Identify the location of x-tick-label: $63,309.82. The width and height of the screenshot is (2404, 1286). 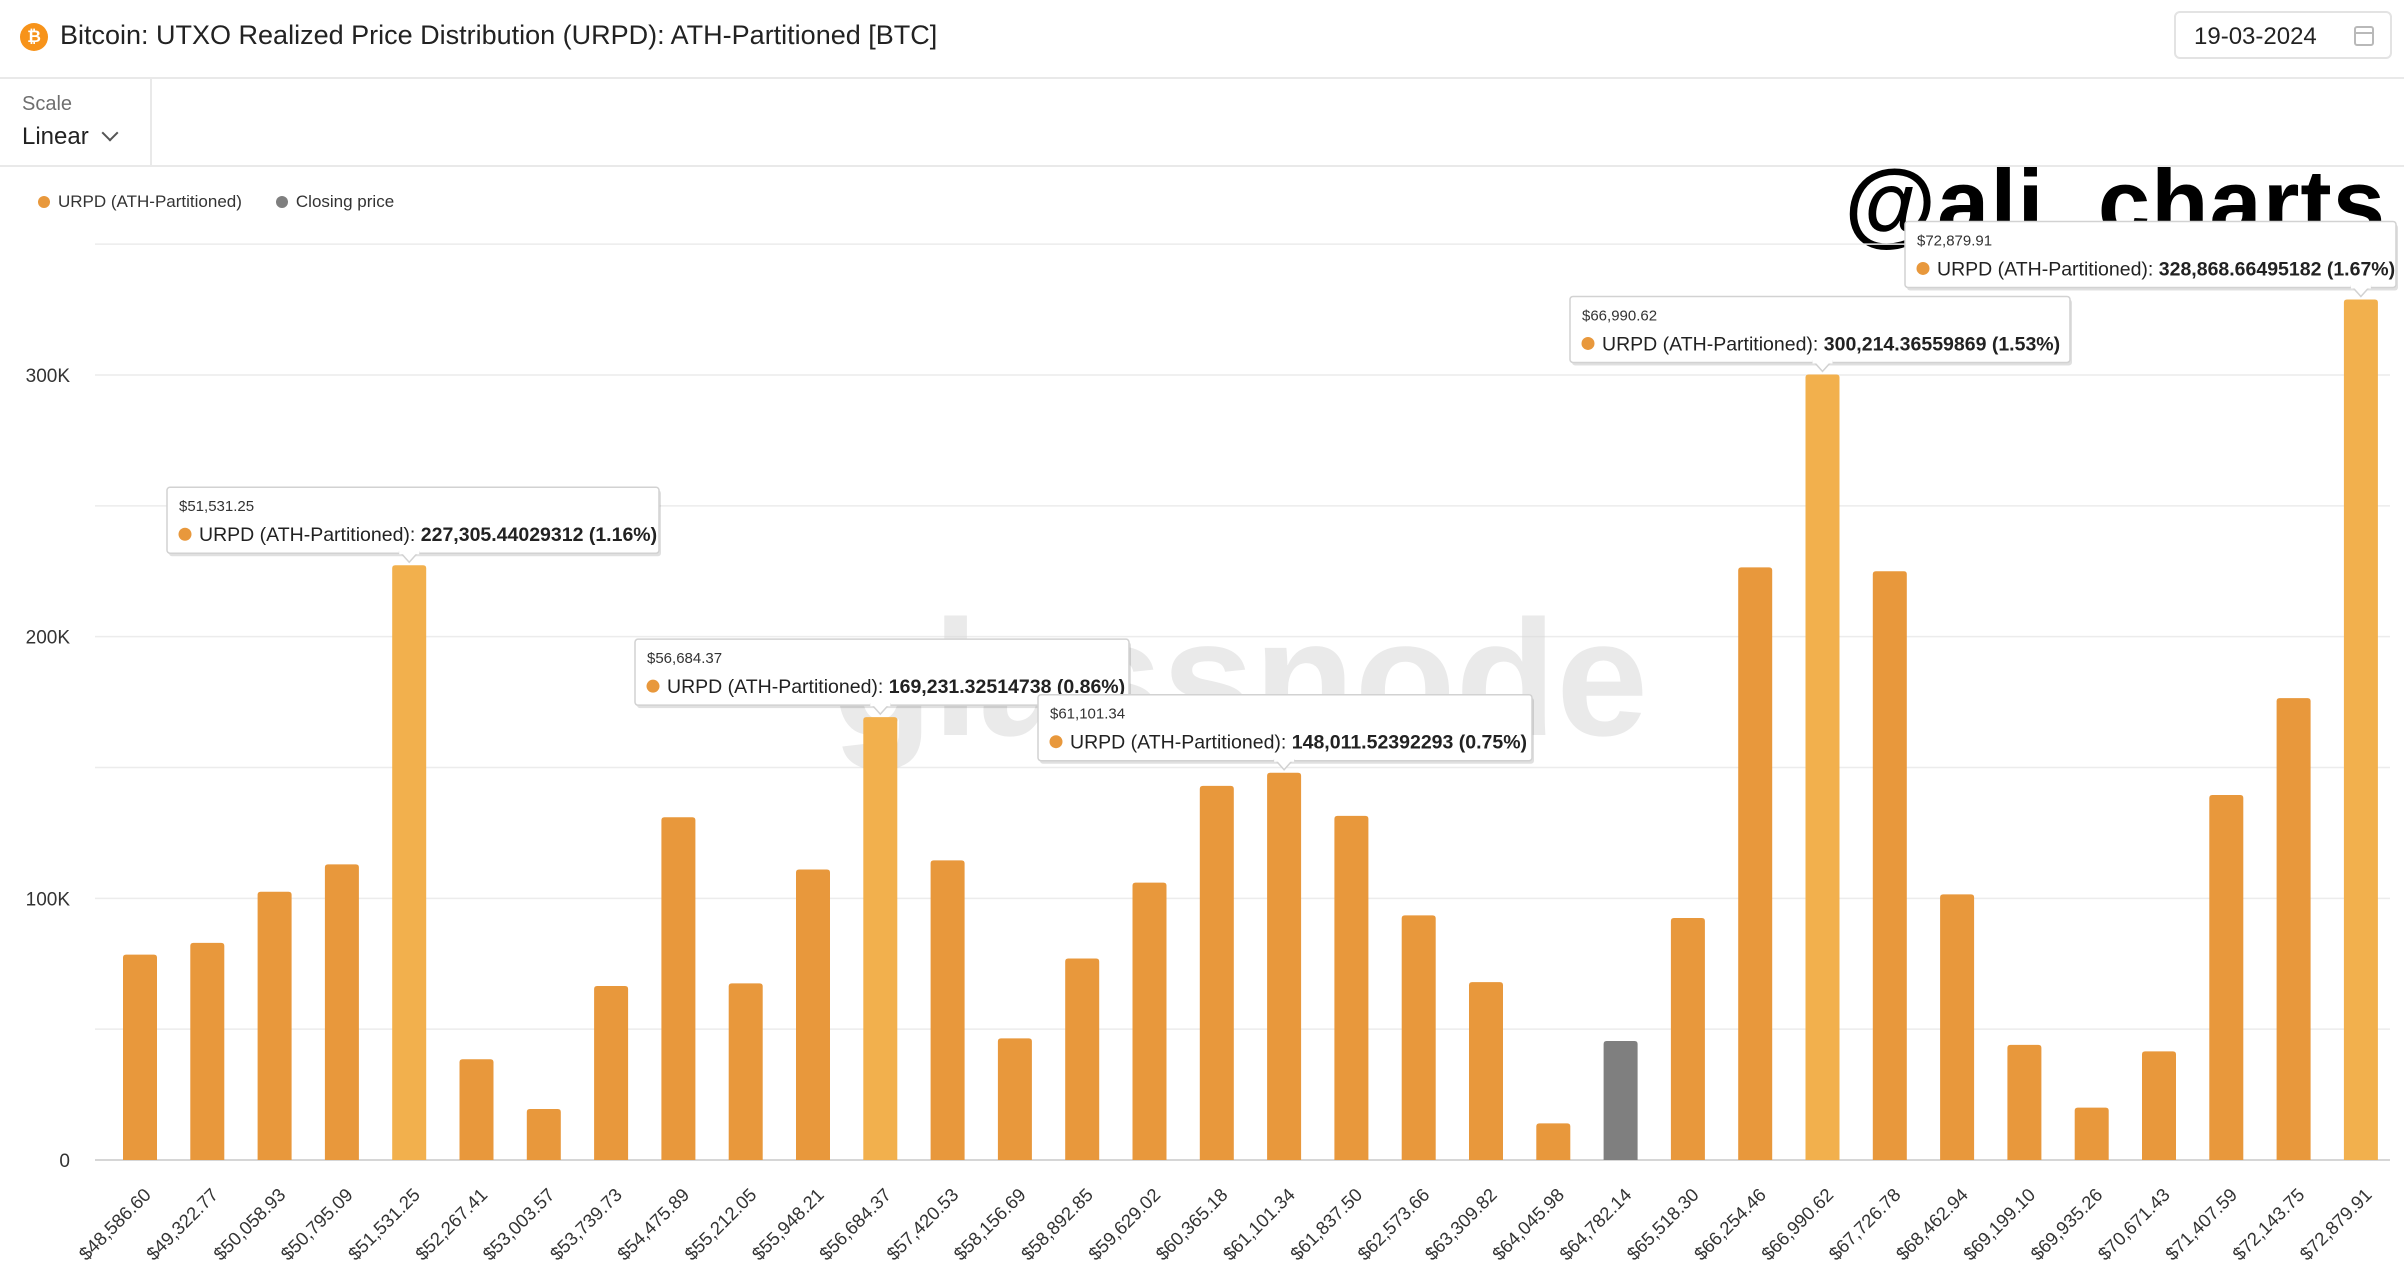
(1461, 1224).